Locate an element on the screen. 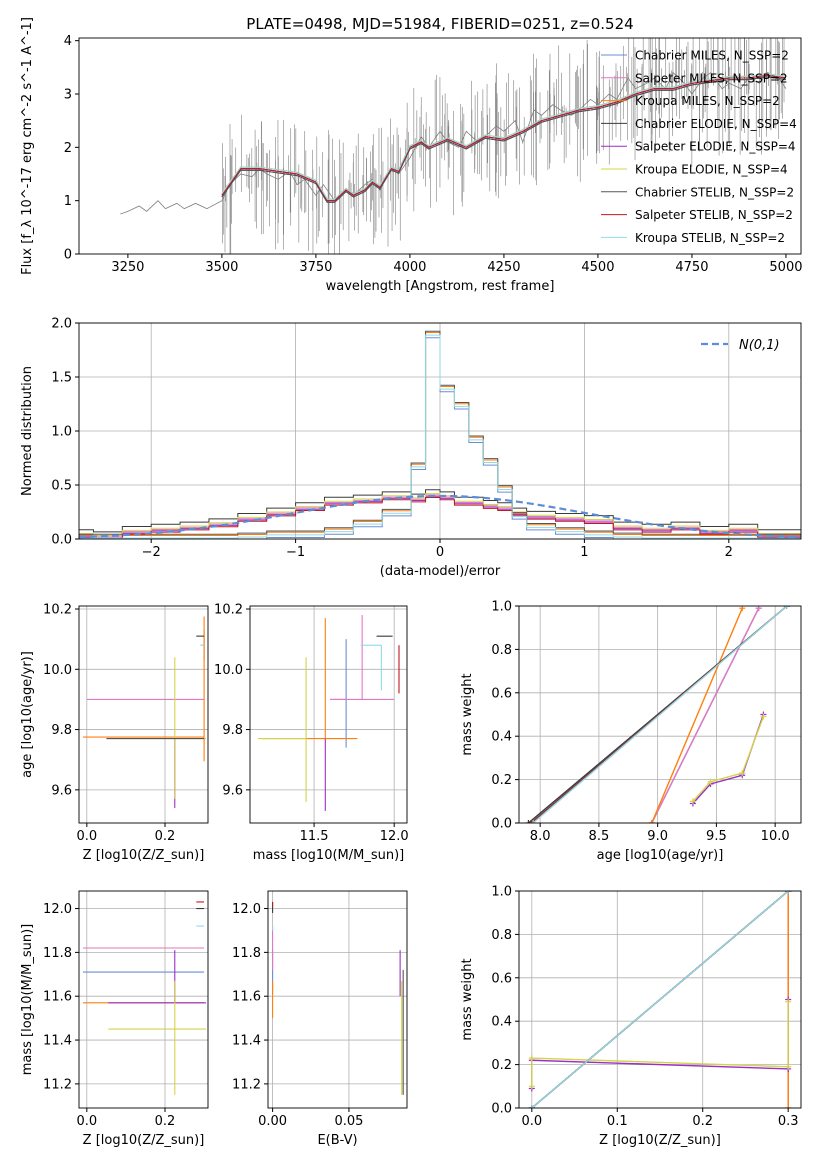 Image resolution: width=819 pixels, height=1170 pixels. y-tick-label: 2.0 is located at coordinates (61, 324).